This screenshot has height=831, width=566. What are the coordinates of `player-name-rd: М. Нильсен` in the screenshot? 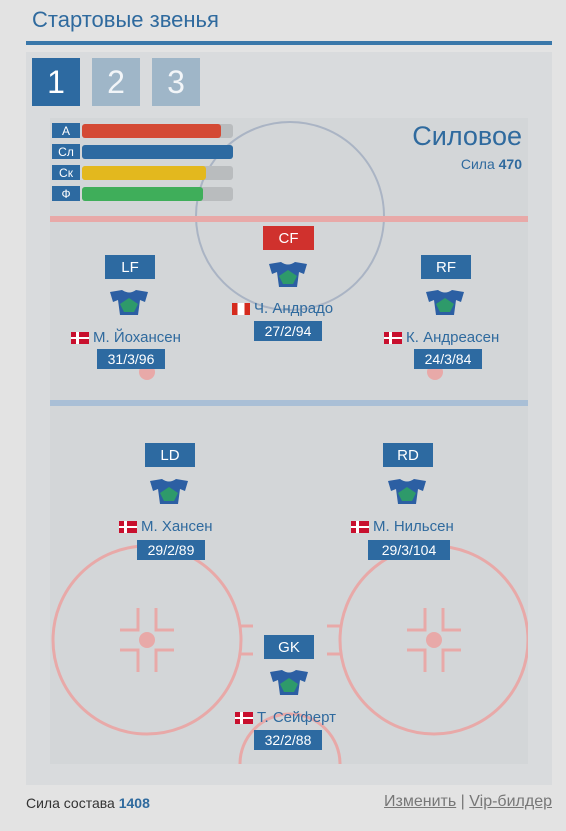 It's located at (402, 526).